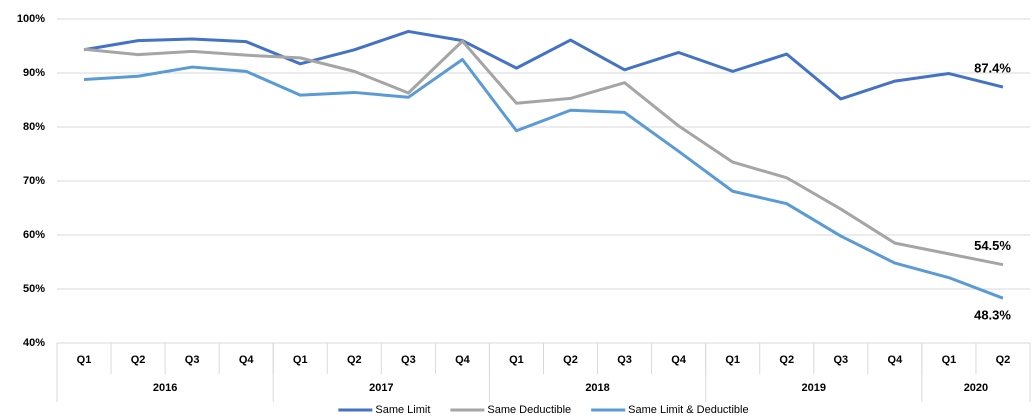 The width and height of the screenshot is (1036, 420). I want to click on data-label: 87.4%, so click(992, 67).